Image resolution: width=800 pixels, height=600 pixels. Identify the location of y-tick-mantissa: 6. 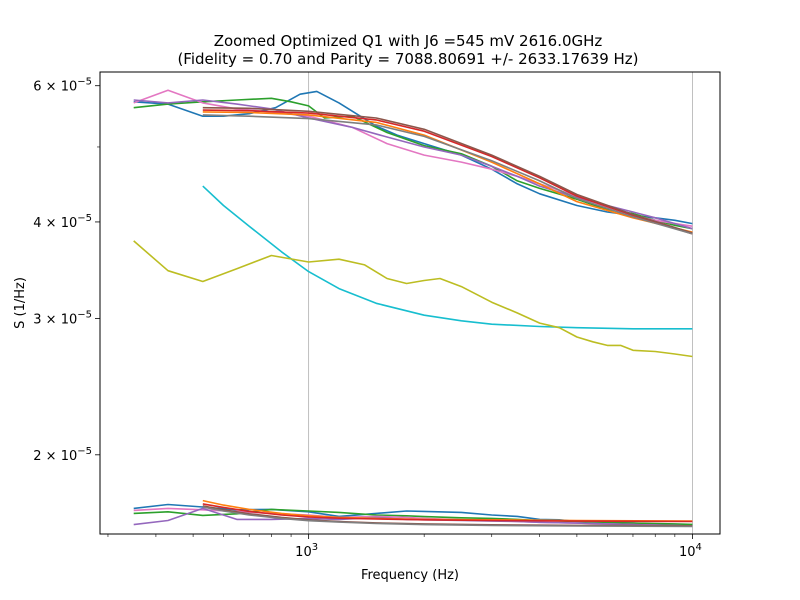
(37, 87).